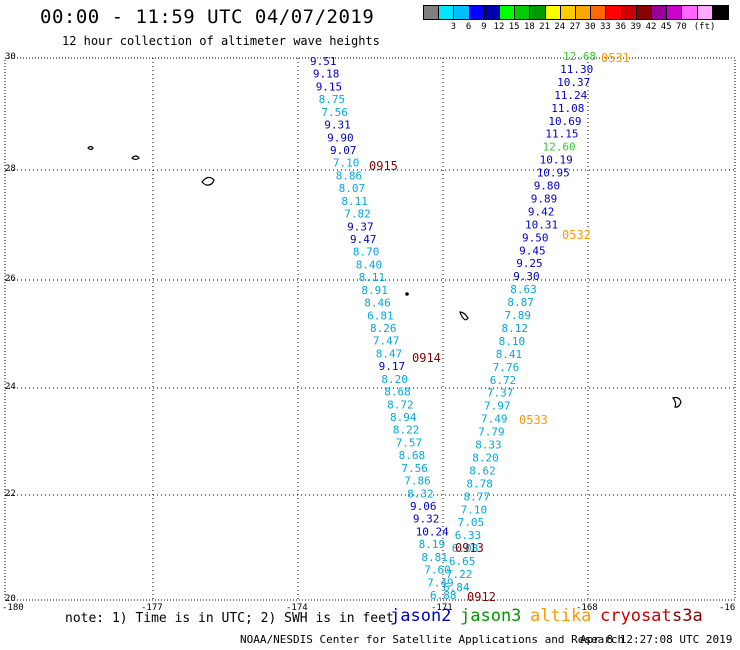 Image resolution: width=740 pixels, height=650 pixels. Describe the element at coordinates (407, 294) in the screenshot. I see `island-dot` at that location.